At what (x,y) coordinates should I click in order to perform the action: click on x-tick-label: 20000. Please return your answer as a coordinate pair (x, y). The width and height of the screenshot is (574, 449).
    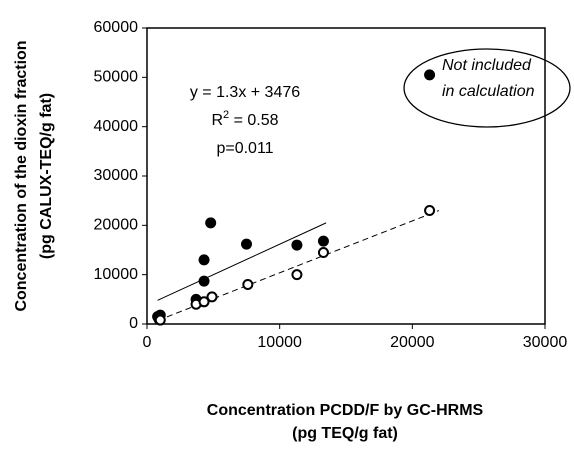
    Looking at the image, I should click on (412, 342).